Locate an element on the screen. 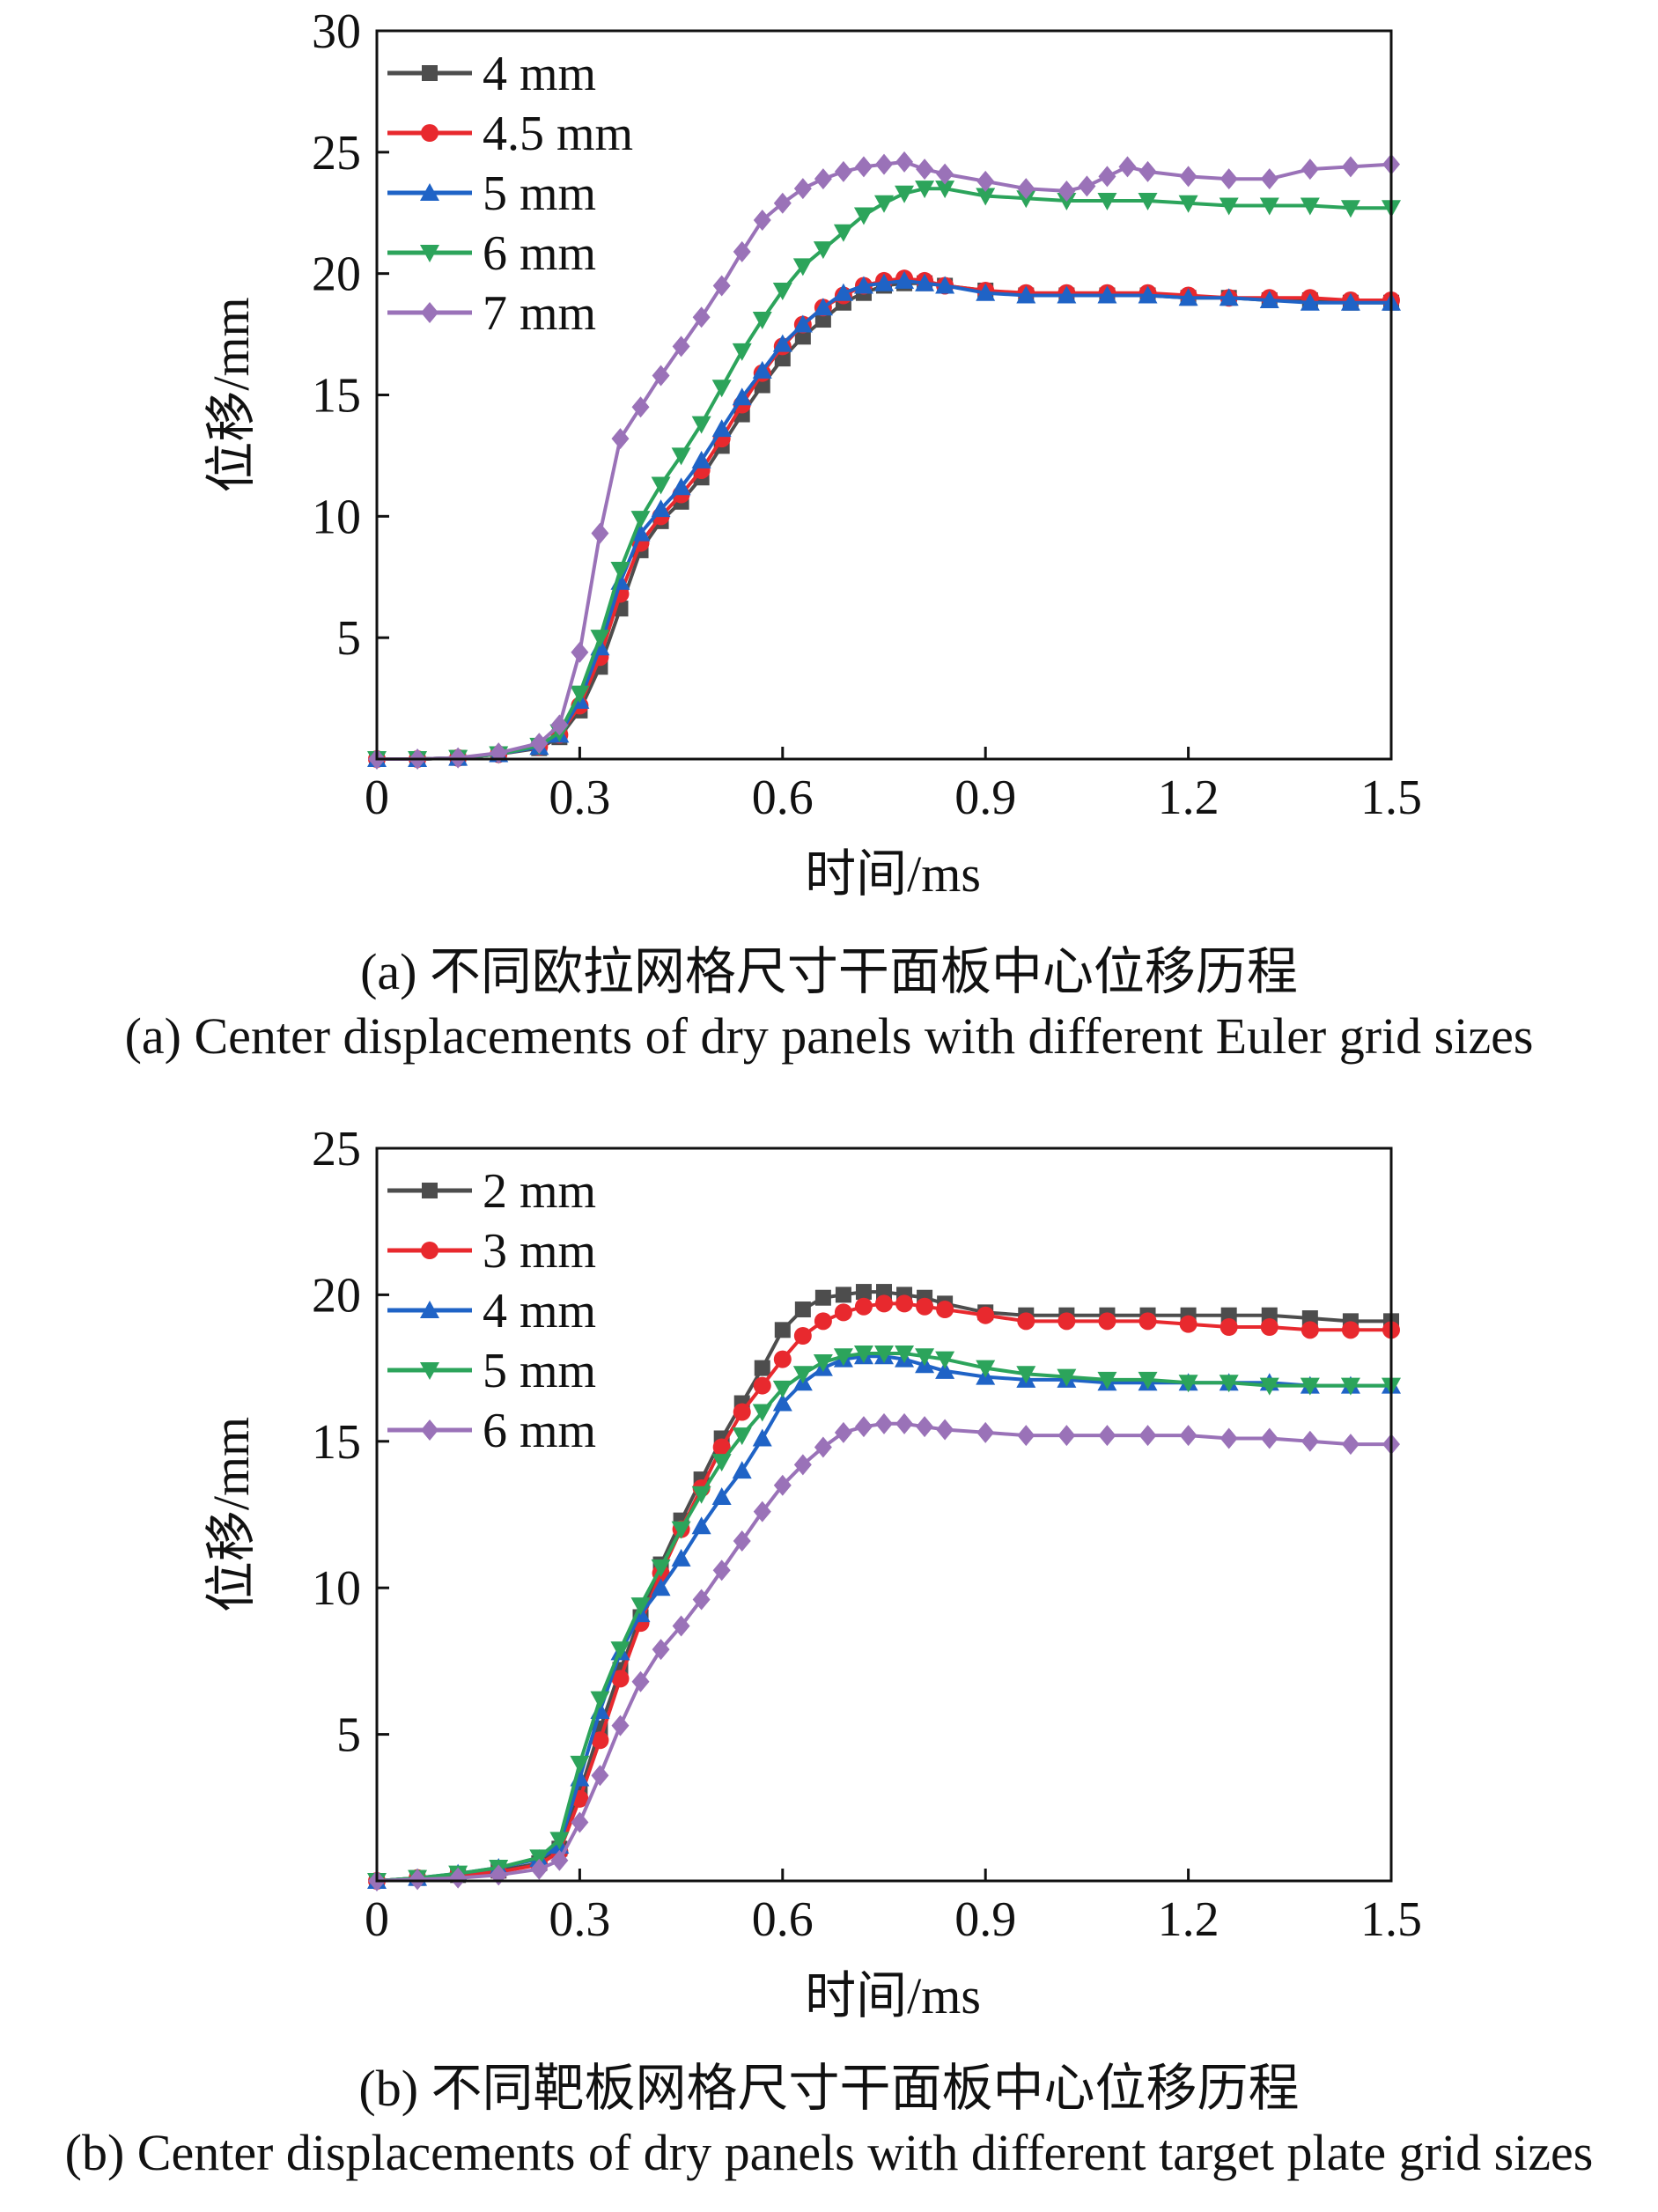 Image resolution: width=1658 pixels, height=2212 pixels. legend: 4 mm 4.5 mm5 mm6 mm7 mm is located at coordinates (510, 194).